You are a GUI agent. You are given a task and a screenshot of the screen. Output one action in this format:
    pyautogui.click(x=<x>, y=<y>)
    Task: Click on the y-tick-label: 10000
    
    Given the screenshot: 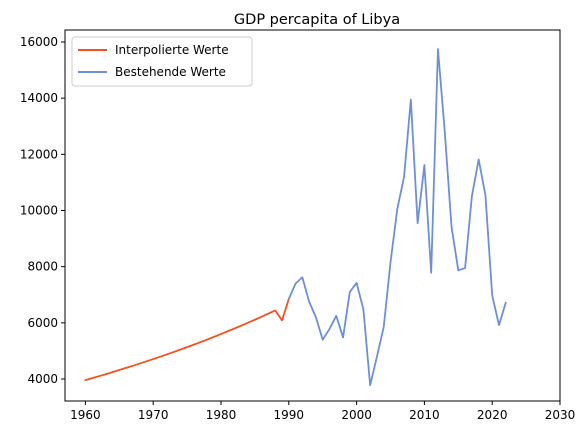 What is the action you would take?
    pyautogui.click(x=39, y=211)
    